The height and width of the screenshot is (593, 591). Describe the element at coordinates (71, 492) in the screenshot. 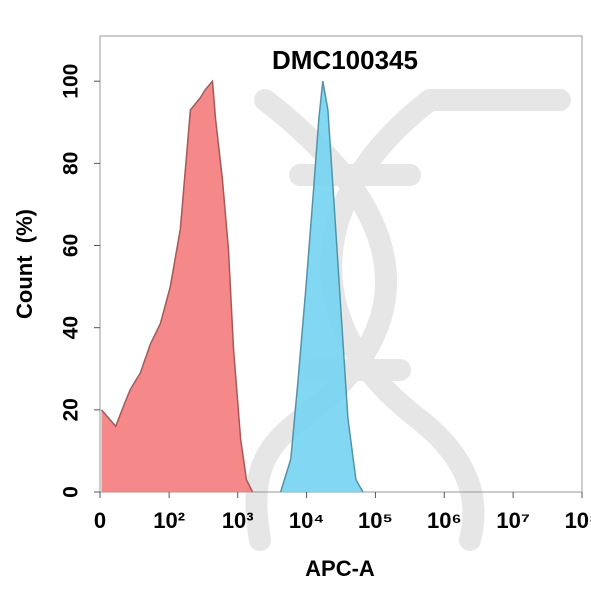

I see `y-tick-label: 0` at that location.